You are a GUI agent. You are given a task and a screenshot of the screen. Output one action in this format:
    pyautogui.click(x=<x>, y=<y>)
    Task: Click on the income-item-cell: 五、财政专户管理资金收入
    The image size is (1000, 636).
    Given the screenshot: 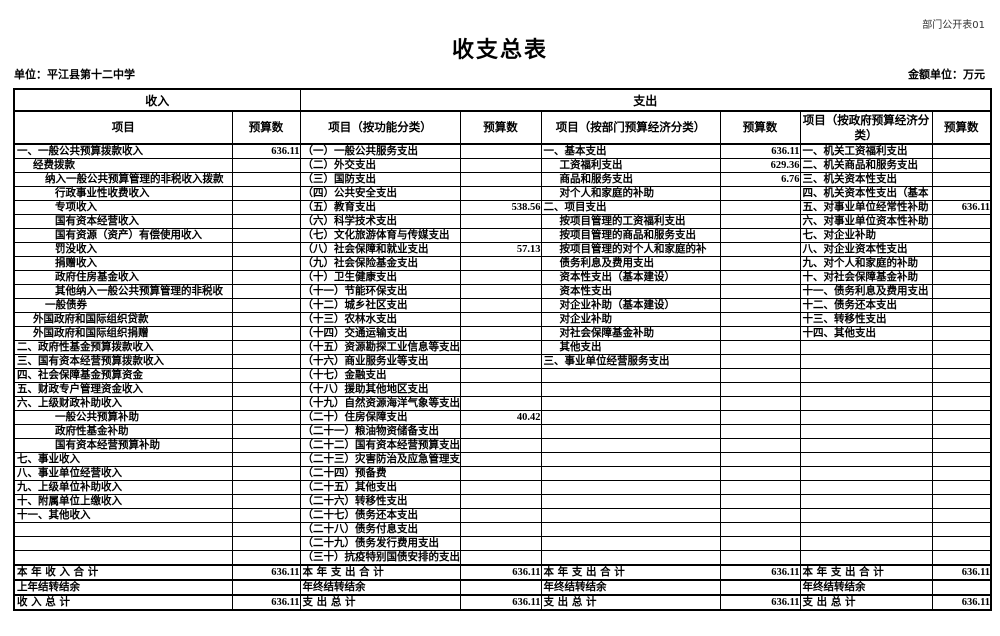 What is the action you would take?
    pyautogui.click(x=123, y=389)
    